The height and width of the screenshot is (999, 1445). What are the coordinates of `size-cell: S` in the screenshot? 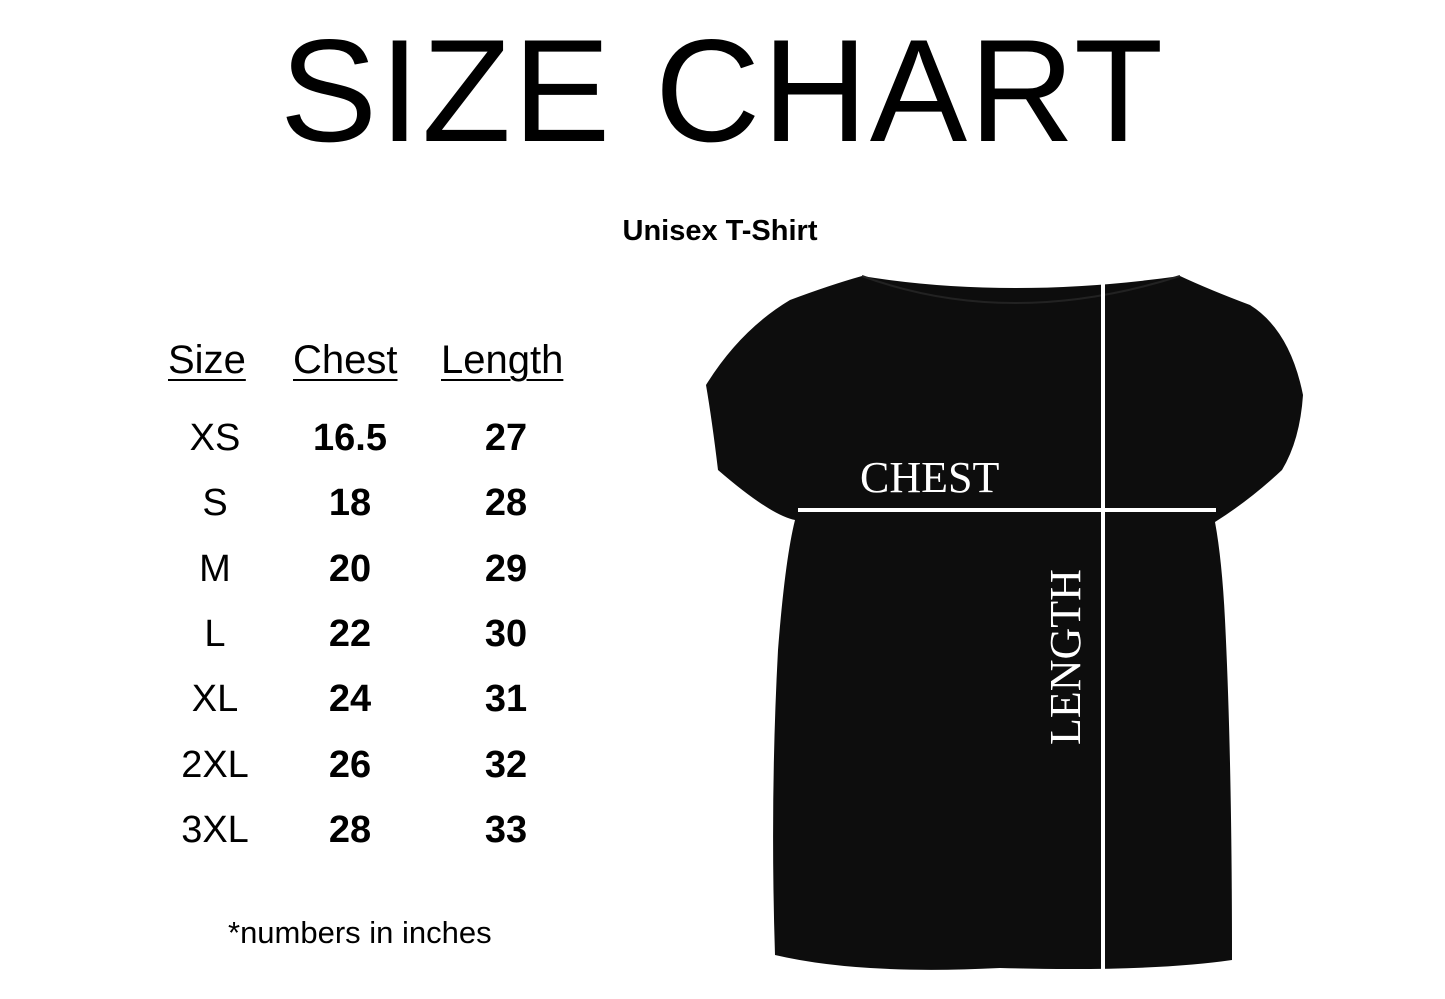 It's located at (215, 503).